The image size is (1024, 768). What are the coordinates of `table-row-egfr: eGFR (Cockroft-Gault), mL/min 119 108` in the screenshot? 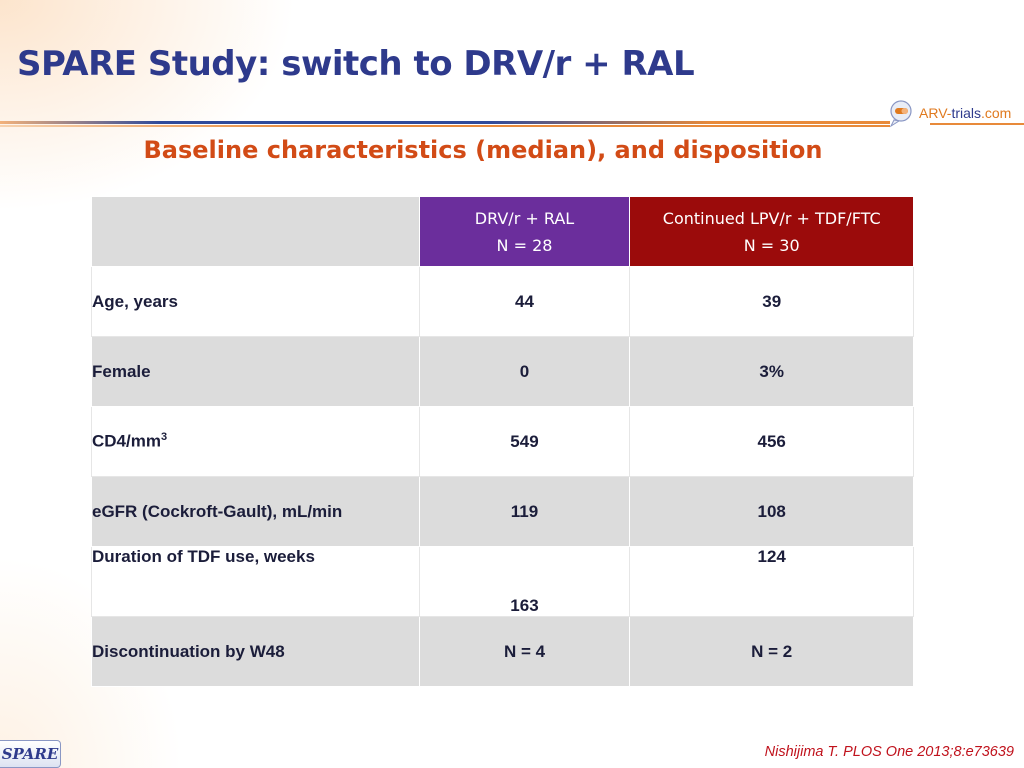 It's located at (502, 511).